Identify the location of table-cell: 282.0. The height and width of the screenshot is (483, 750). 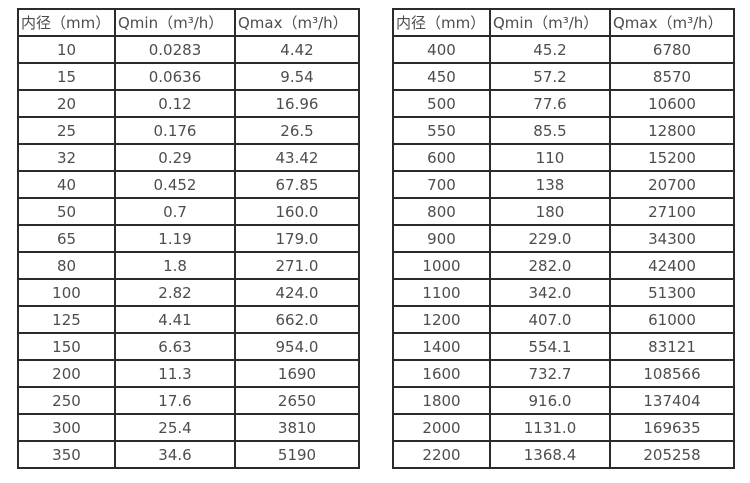
(550, 265).